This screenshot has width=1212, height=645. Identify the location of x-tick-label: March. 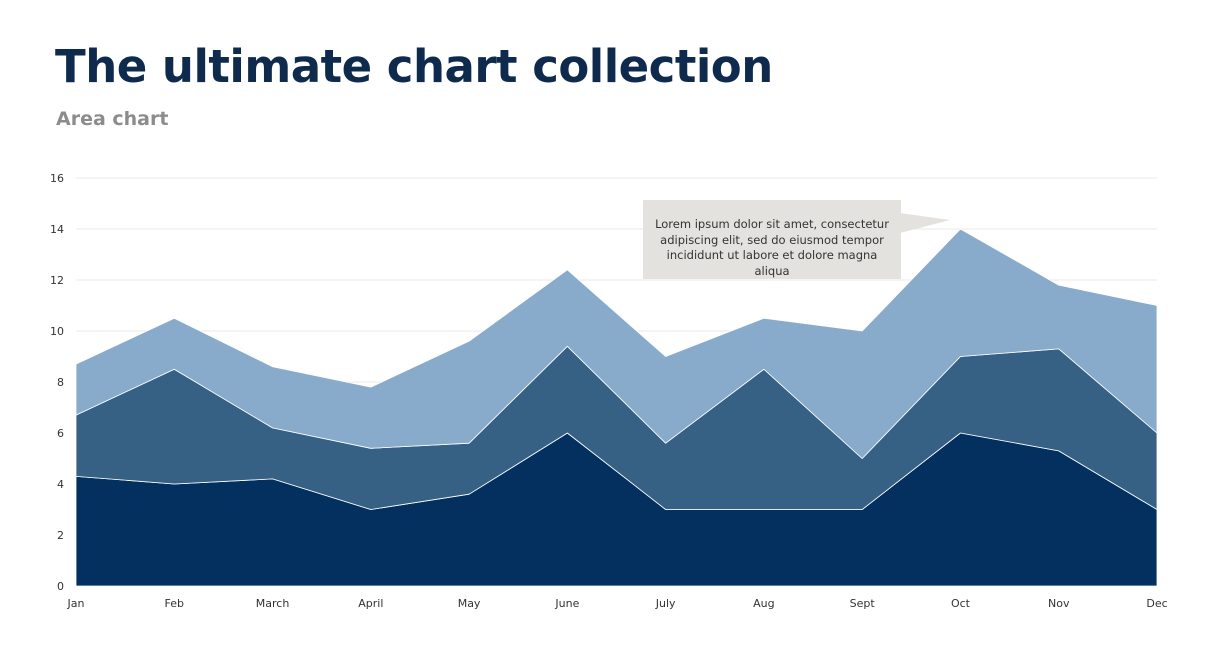
(273, 603).